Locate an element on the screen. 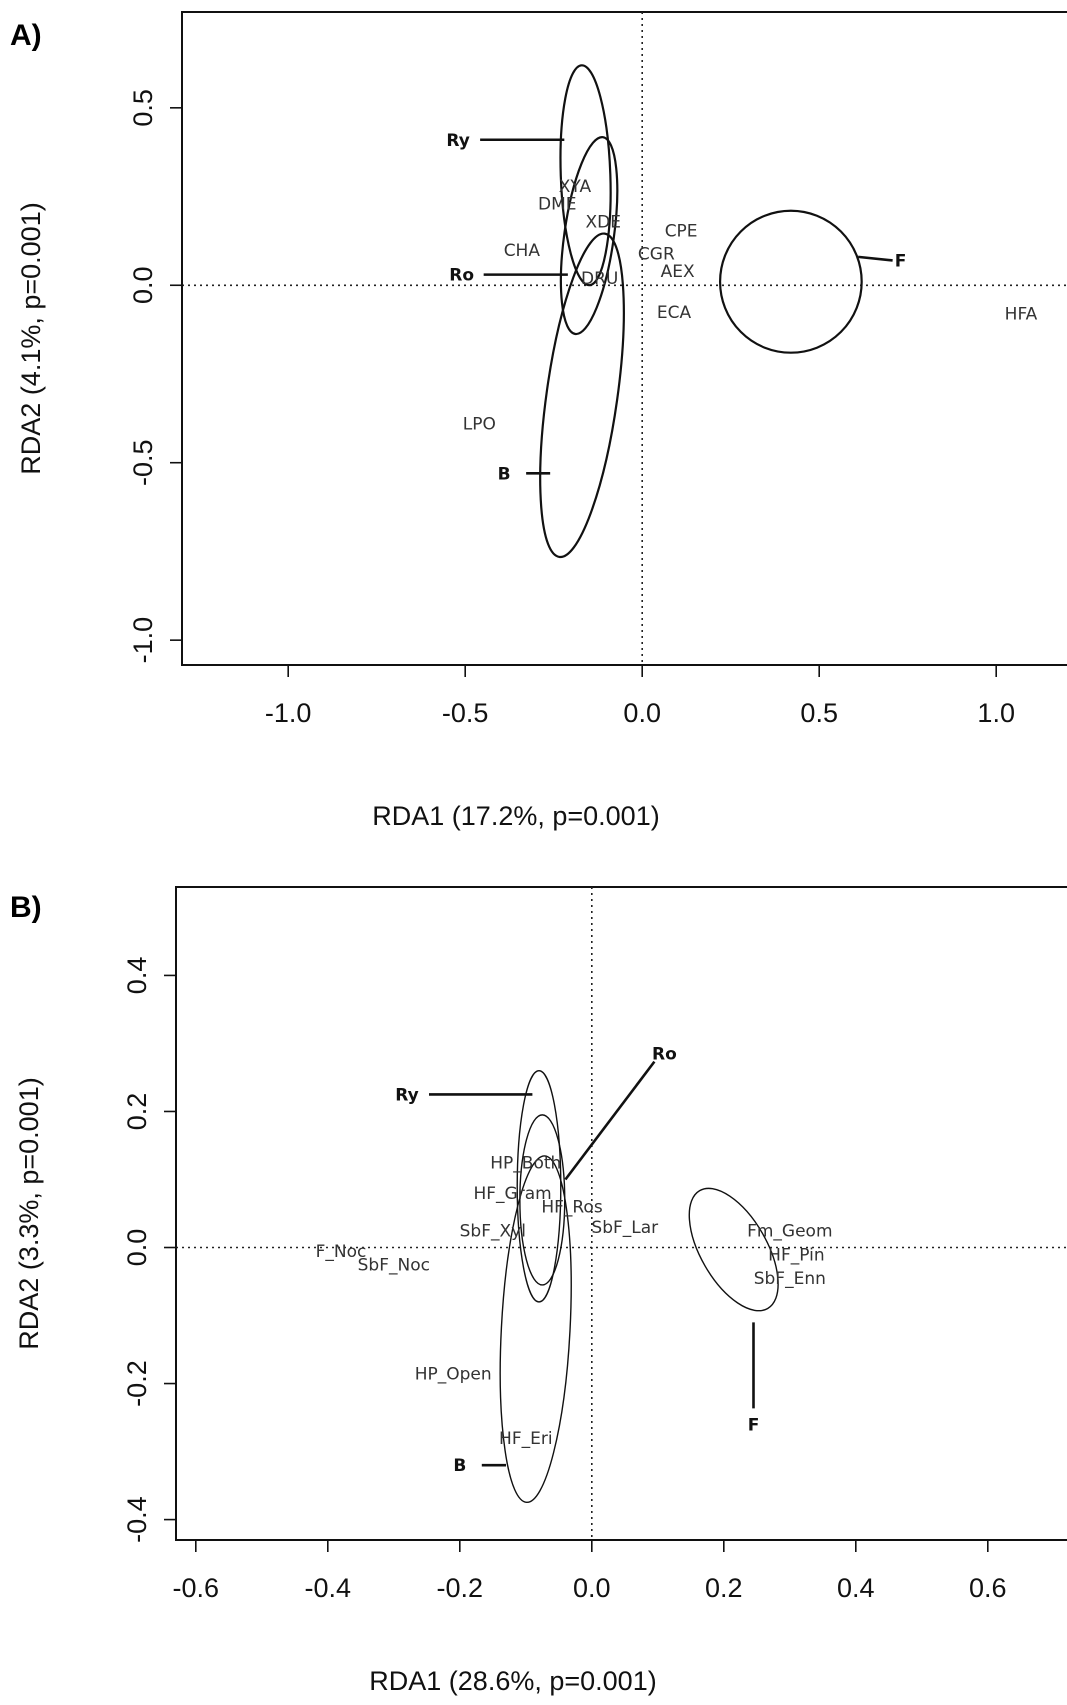 The height and width of the screenshot is (1705, 1067). species-label: CGR is located at coordinates (656, 254).